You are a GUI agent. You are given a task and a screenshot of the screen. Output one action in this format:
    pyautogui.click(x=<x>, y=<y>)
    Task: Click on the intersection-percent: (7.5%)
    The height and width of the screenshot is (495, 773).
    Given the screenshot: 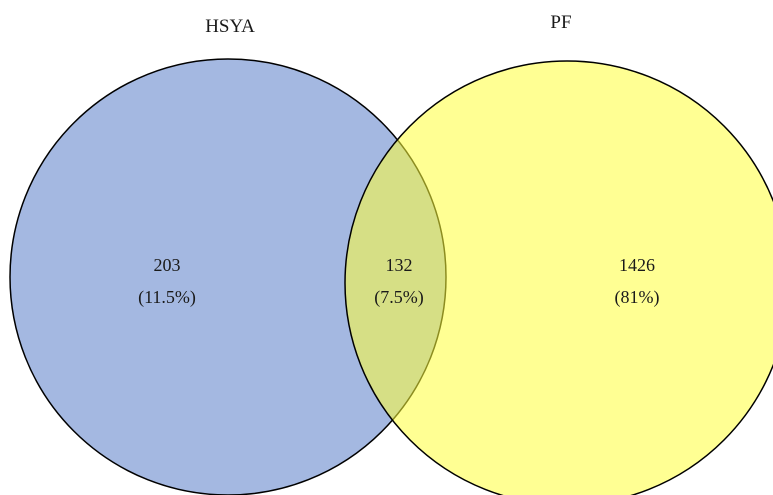 What is the action you would take?
    pyautogui.click(x=398, y=297)
    